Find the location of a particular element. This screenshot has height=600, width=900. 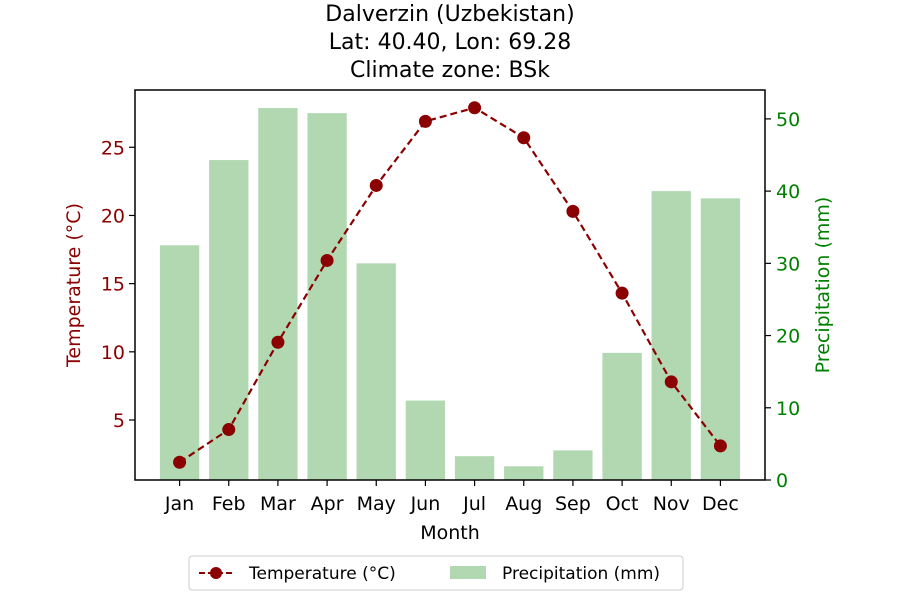

left-tick-label: 15 is located at coordinates (113, 285).